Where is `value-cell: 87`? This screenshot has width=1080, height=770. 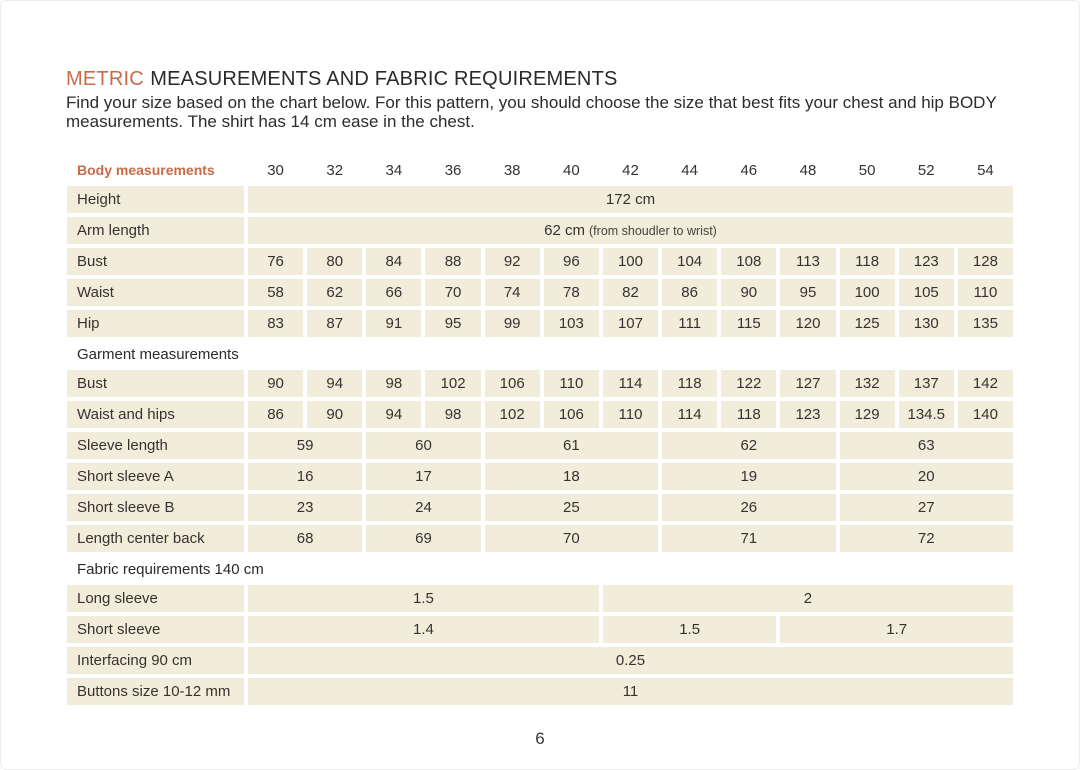 value-cell: 87 is located at coordinates (335, 323).